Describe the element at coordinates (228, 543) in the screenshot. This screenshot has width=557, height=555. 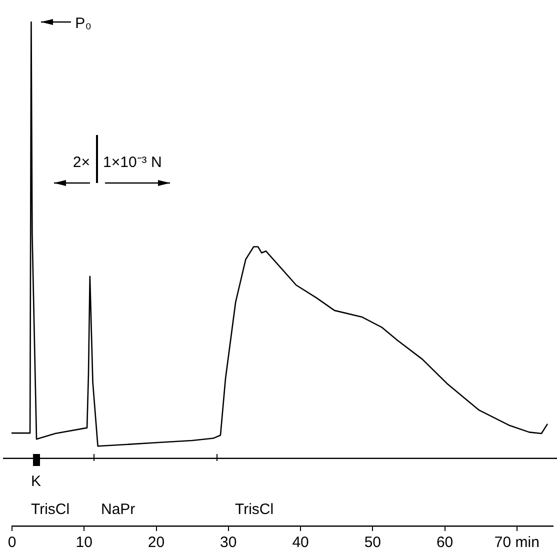
I see `x-tick-label: 30` at that location.